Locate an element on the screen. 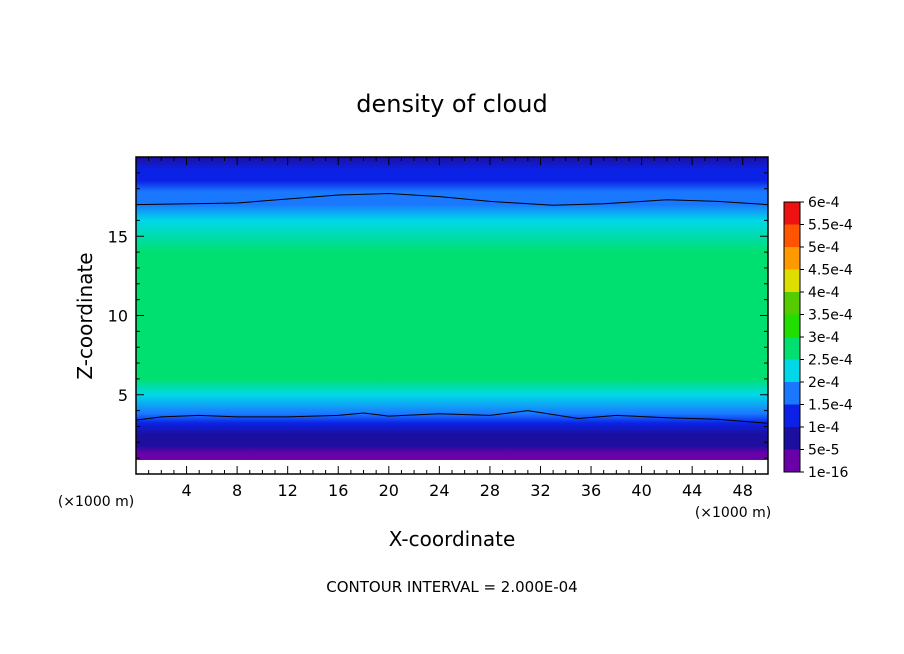  x-axis-label: X-coordinate is located at coordinates (452, 539).